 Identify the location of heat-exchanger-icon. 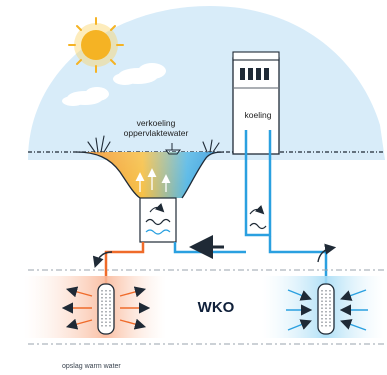
(158, 220).